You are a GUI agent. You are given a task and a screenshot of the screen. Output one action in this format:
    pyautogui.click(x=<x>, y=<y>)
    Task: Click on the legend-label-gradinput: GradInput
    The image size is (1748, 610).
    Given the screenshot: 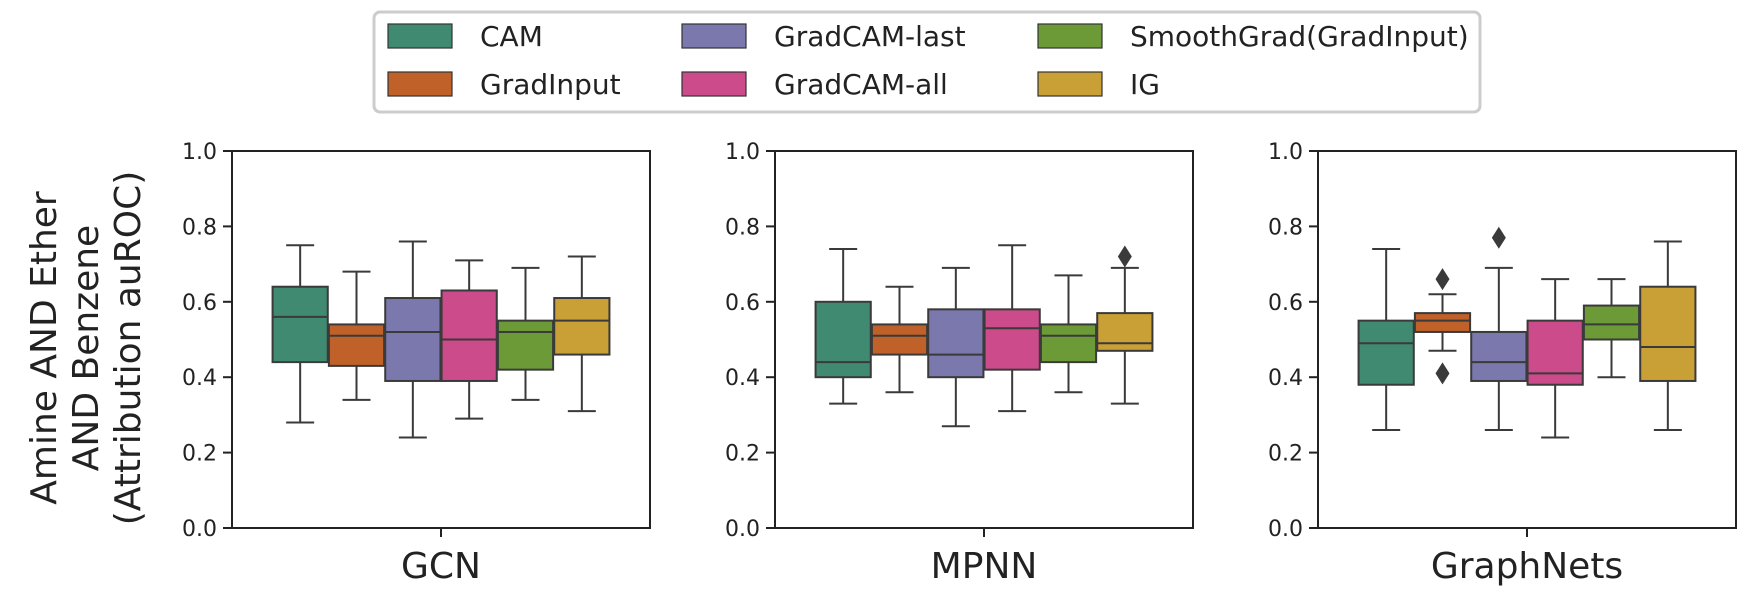 What is the action you would take?
    pyautogui.click(x=550, y=84)
    